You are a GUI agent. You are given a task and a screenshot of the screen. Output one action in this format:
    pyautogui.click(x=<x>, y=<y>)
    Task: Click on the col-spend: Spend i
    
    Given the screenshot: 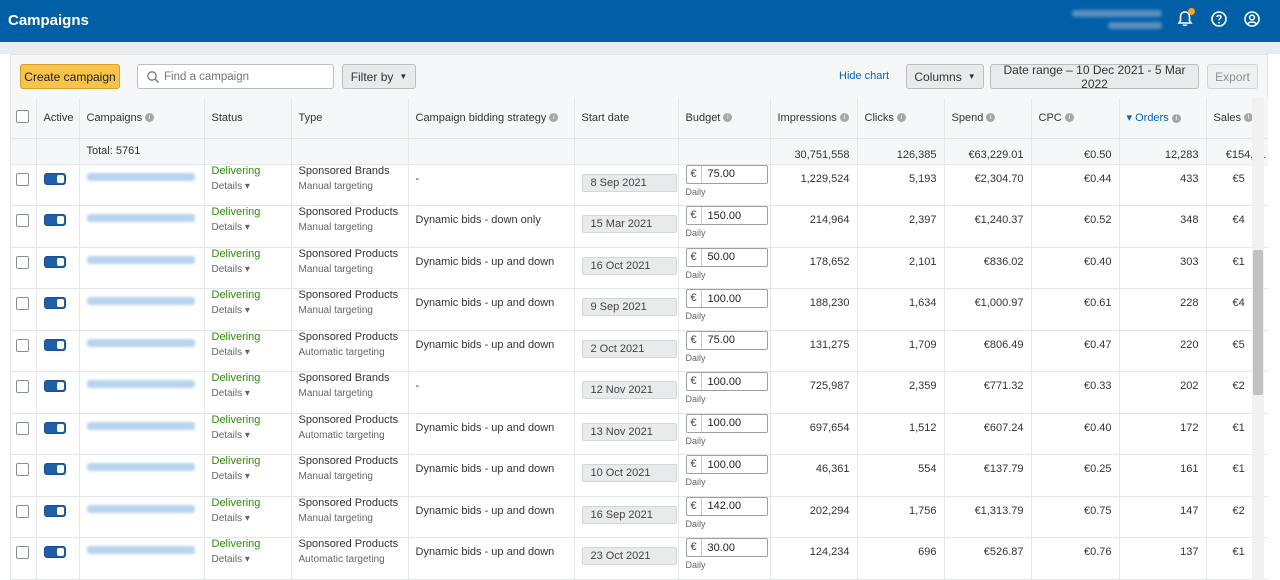 What is the action you would take?
    pyautogui.click(x=988, y=118)
    